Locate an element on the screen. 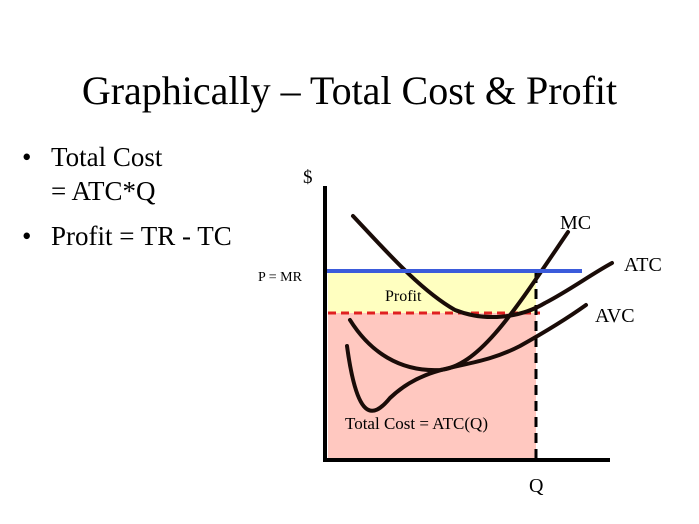 This screenshot has height=524, width=699. bullet-total-cost: • Total Cost = ATC*Q is located at coordinates (162, 174).